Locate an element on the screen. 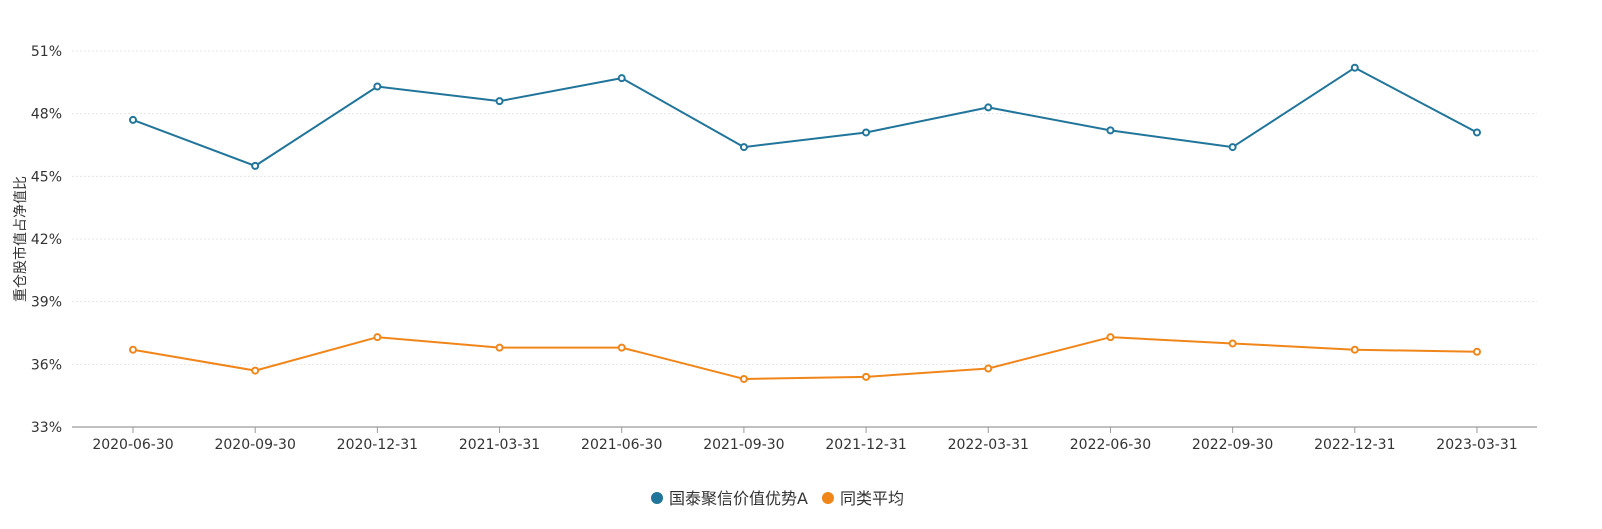 This screenshot has width=1602, height=529. y-tick-label: 42% is located at coordinates (46, 240).